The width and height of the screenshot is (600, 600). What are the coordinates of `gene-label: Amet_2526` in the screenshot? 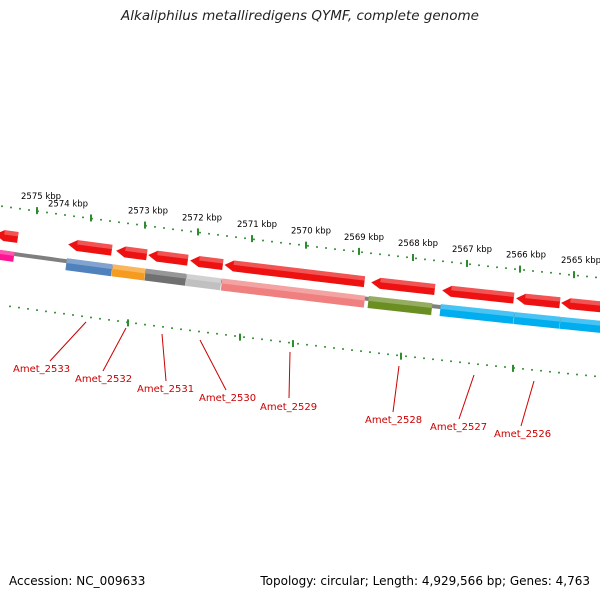 It's located at (522, 434).